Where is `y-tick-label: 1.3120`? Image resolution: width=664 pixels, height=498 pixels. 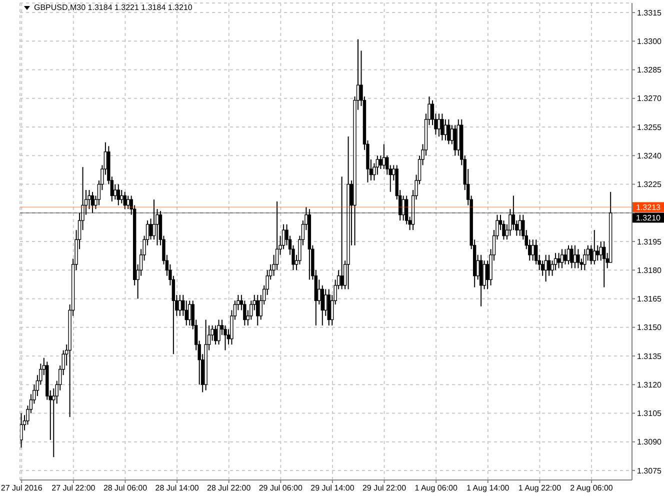
y-tick-label: 1.3120 is located at coordinates (649, 385).